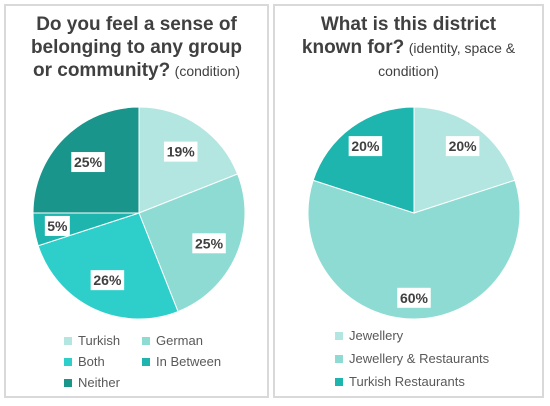  What do you see at coordinates (407, 381) in the screenshot?
I see `legend-label: Turkish Restaurants` at bounding box center [407, 381].